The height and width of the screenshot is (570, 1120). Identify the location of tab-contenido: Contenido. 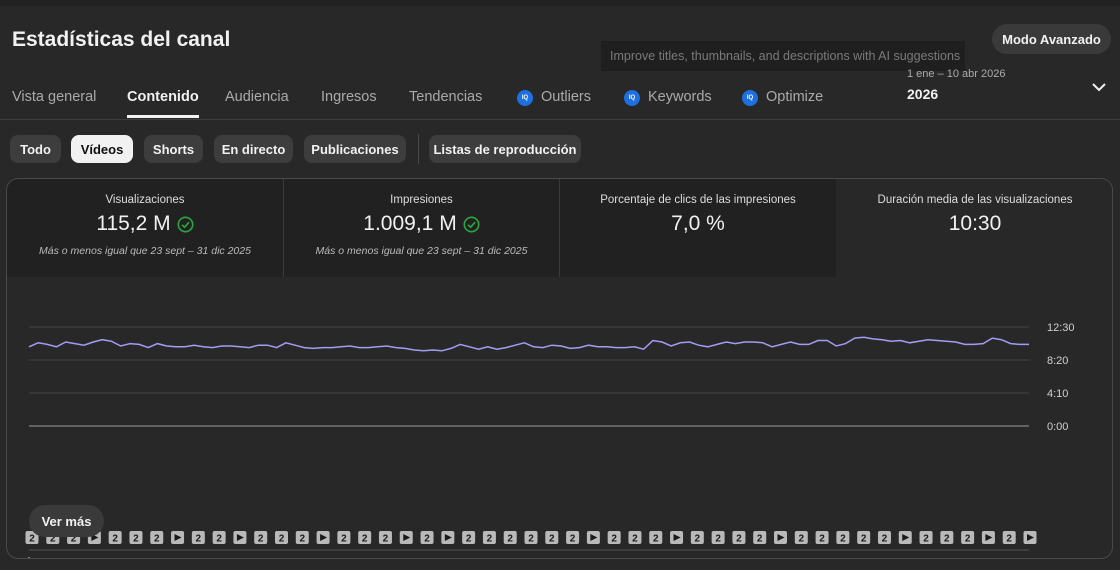
(163, 99).